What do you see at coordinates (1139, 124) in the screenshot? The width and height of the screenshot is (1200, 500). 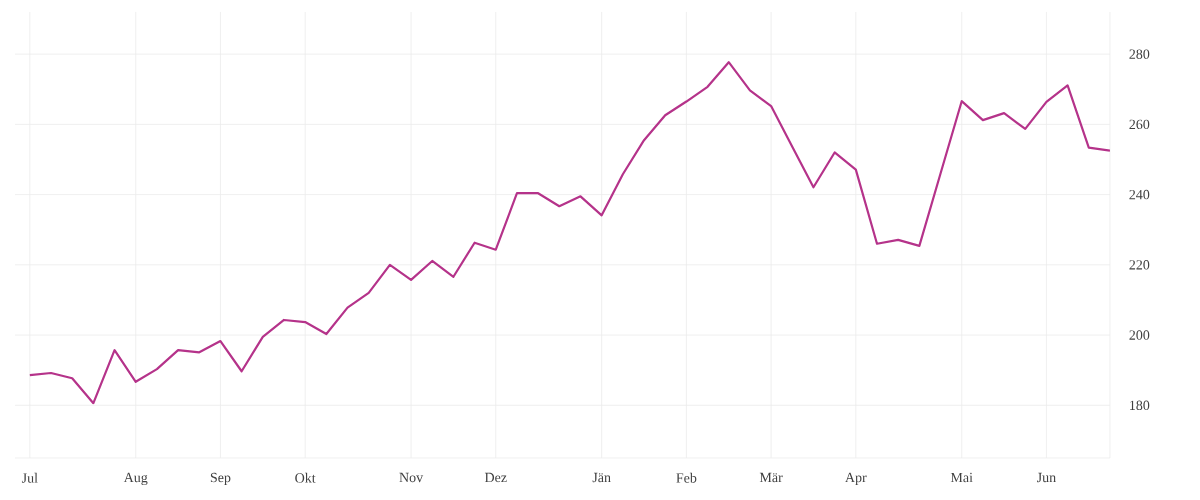 I see `y-tick-label: 260` at bounding box center [1139, 124].